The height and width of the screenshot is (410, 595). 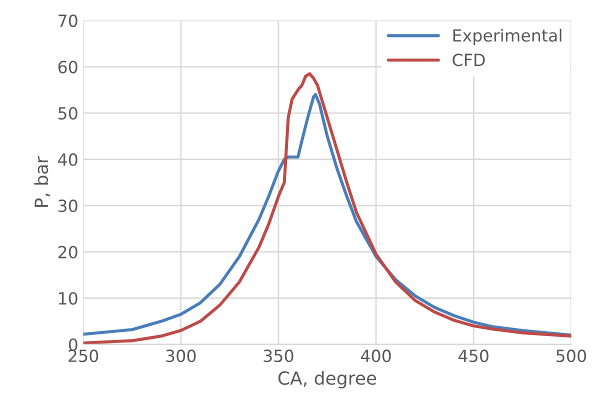 What do you see at coordinates (42, 181) in the screenshot?
I see `y-axis-title: P, bar` at bounding box center [42, 181].